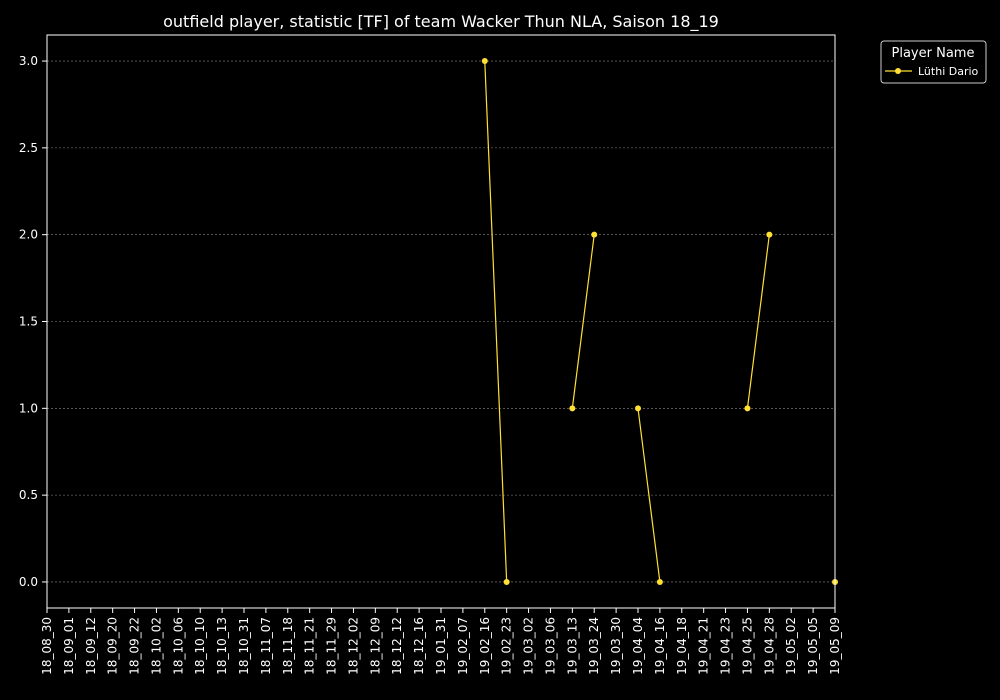 This screenshot has height=700, width=1000. I want to click on x-tick-label: 19_05_09, so click(835, 646).